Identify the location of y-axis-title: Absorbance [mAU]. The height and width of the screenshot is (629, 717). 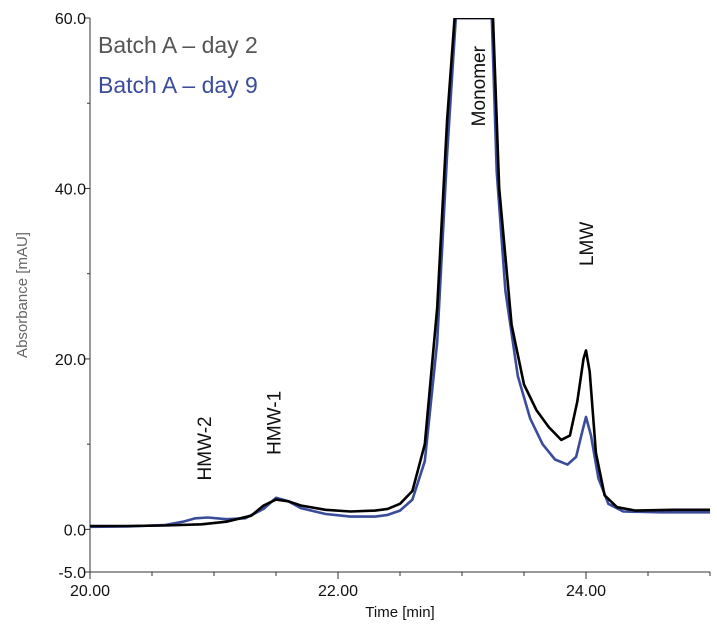
(22, 295).